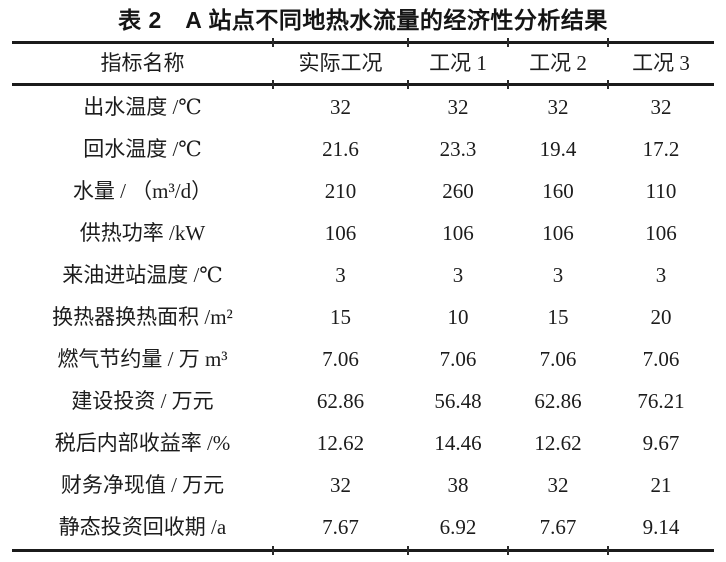 The height and width of the screenshot is (562, 726). Describe the element at coordinates (142, 359) in the screenshot. I see `row-label: 燃气节约量 / 万 m³` at that location.